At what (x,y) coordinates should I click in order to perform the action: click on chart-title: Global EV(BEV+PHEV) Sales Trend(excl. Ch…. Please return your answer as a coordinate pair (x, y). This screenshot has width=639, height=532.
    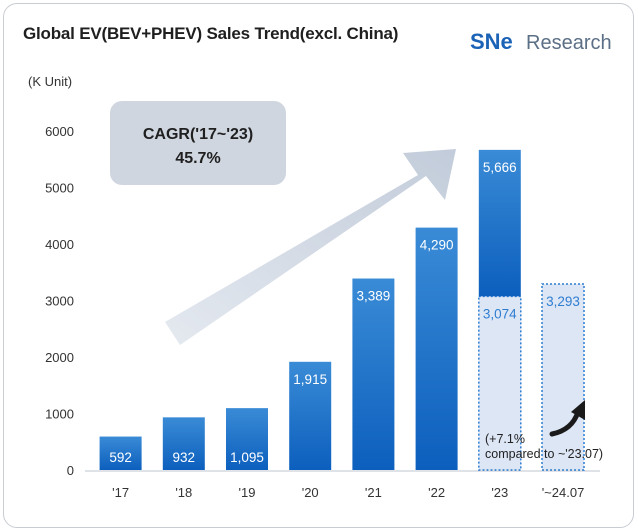
    Looking at the image, I should click on (211, 33).